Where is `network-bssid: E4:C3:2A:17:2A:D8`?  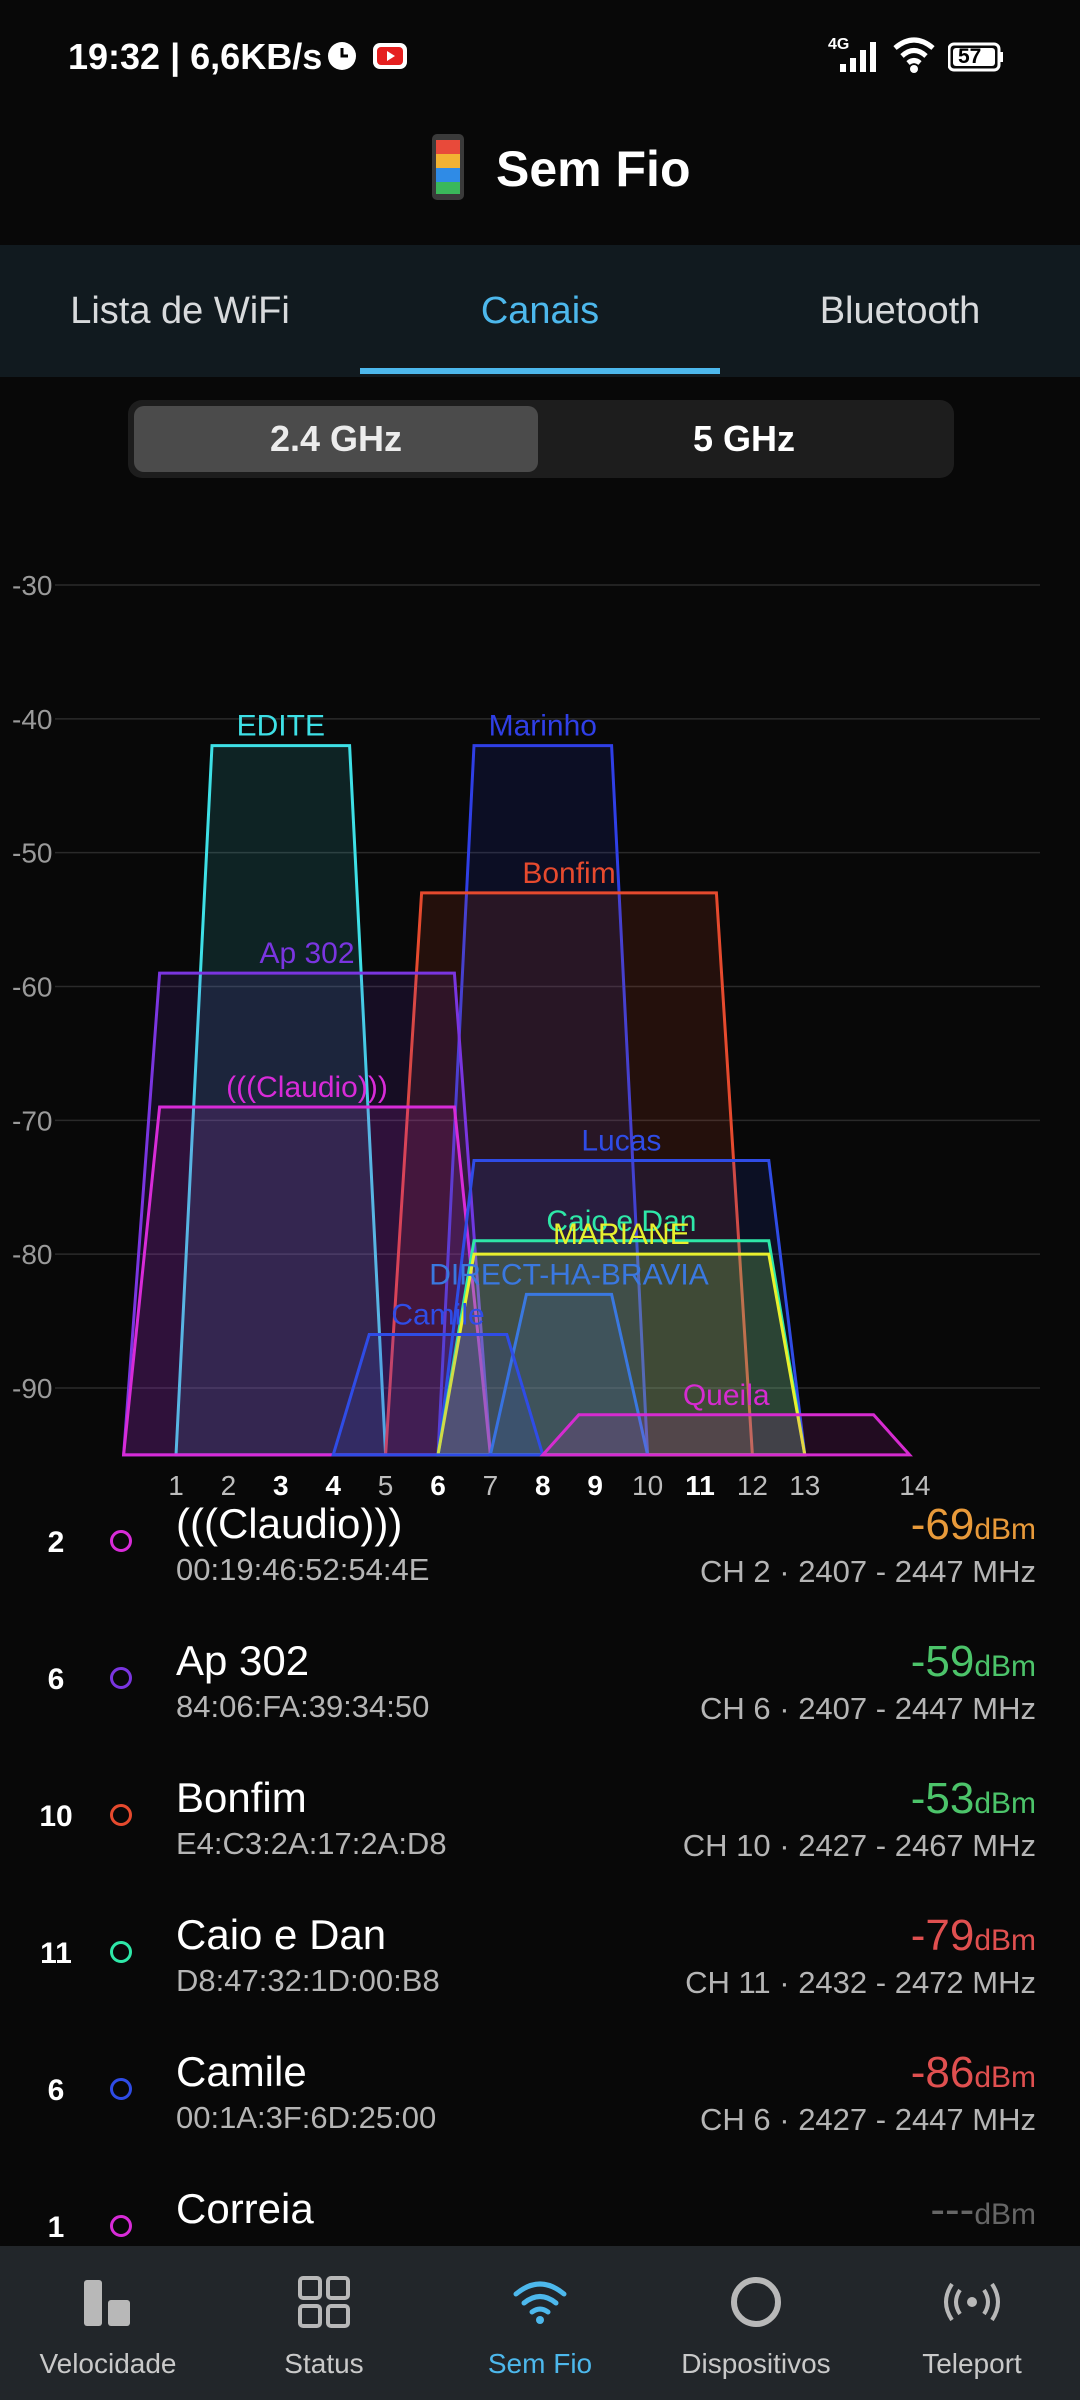
network-bssid: E4:C3:2A:17:2A:D8 is located at coordinates (311, 1843).